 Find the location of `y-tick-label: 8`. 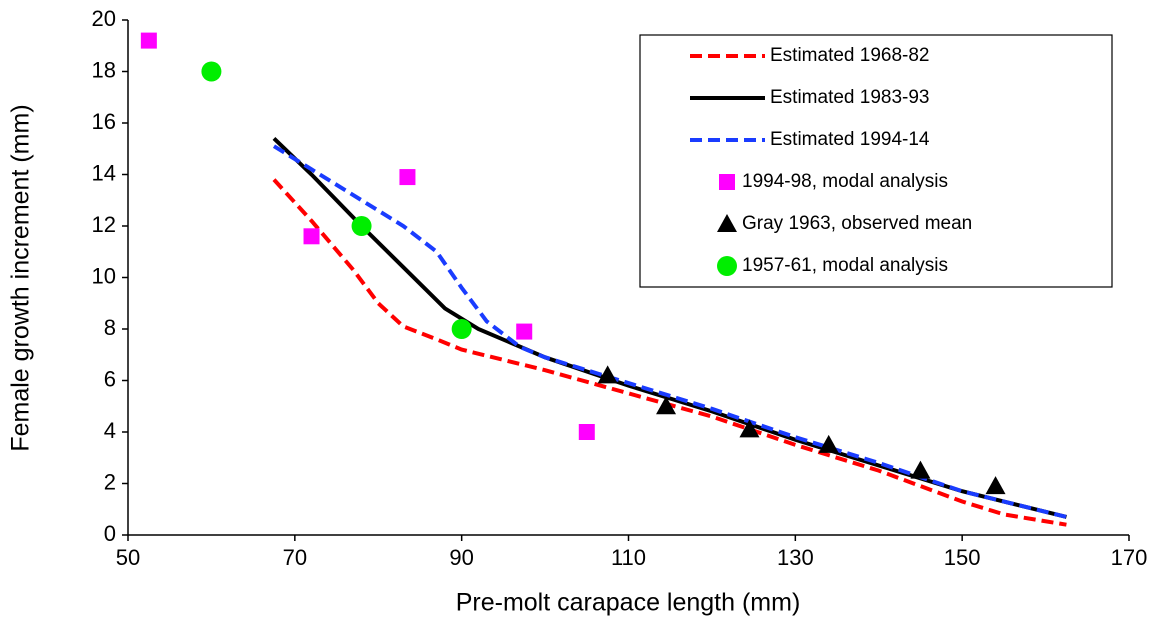

y-tick-label: 8 is located at coordinates (110, 327).